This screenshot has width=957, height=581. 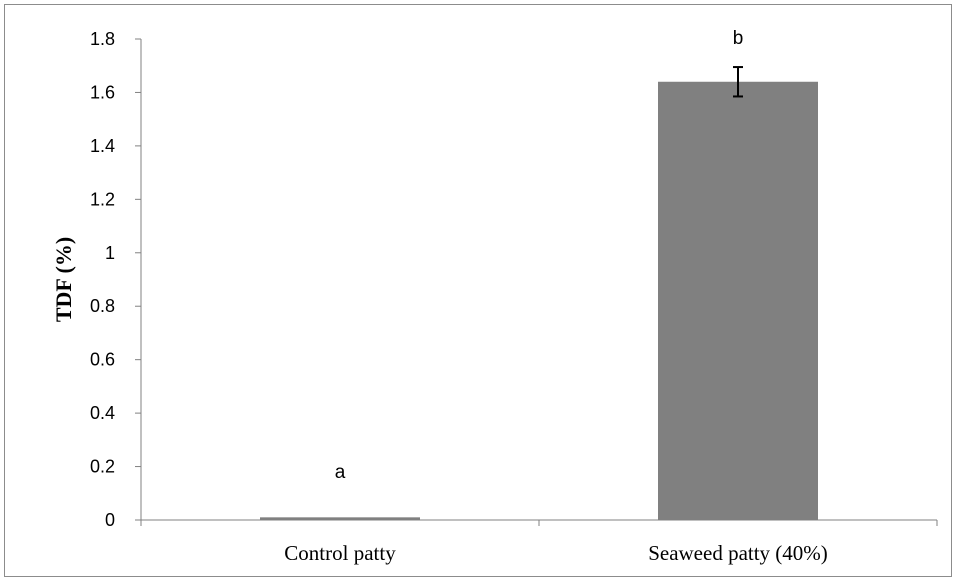 What do you see at coordinates (102, 39) in the screenshot?
I see `y-tick-label: 1.8` at bounding box center [102, 39].